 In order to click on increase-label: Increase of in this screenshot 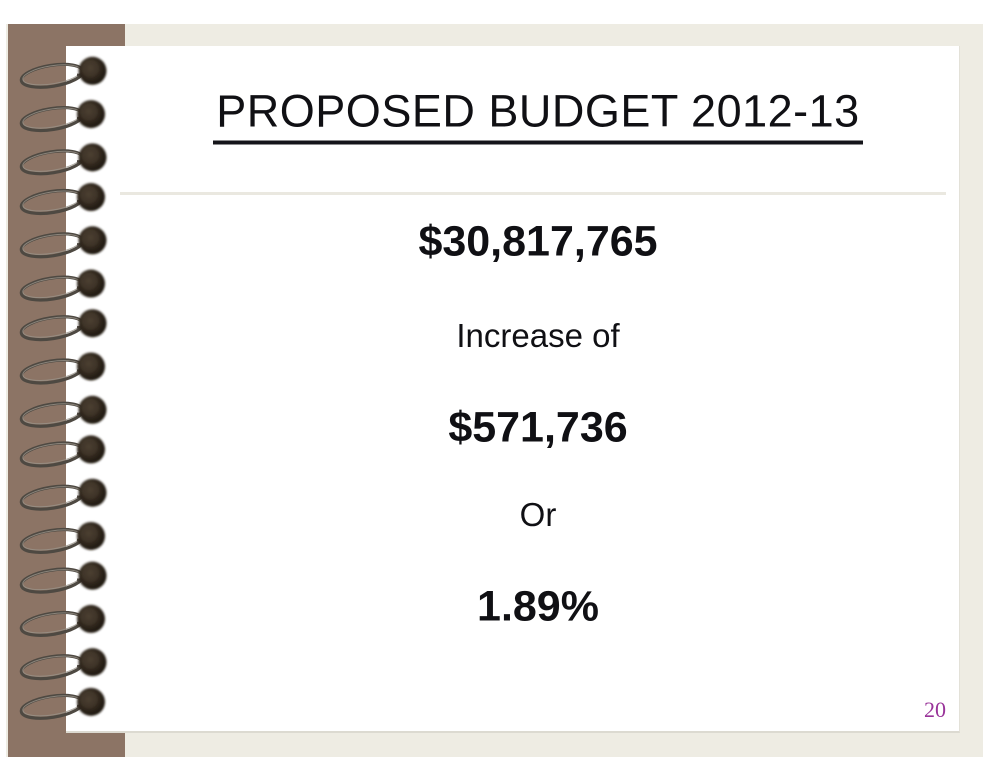, I will do `click(538, 335)`.